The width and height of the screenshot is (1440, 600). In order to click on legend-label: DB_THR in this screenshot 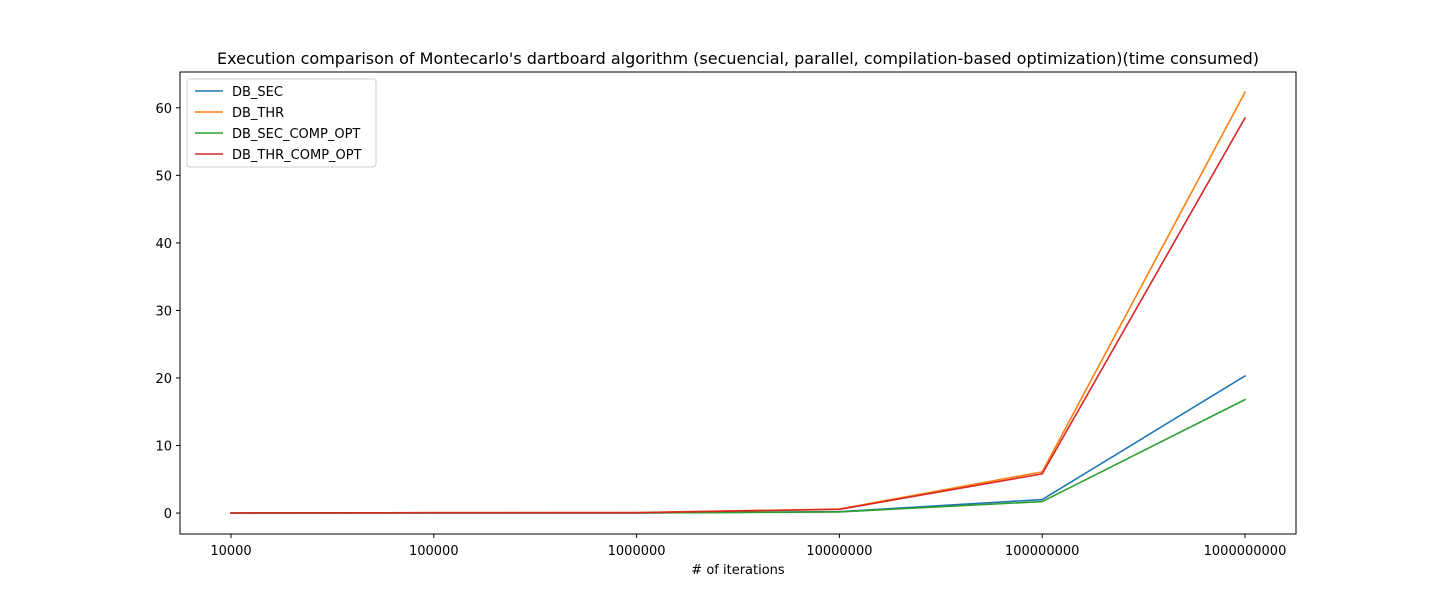, I will do `click(258, 113)`.